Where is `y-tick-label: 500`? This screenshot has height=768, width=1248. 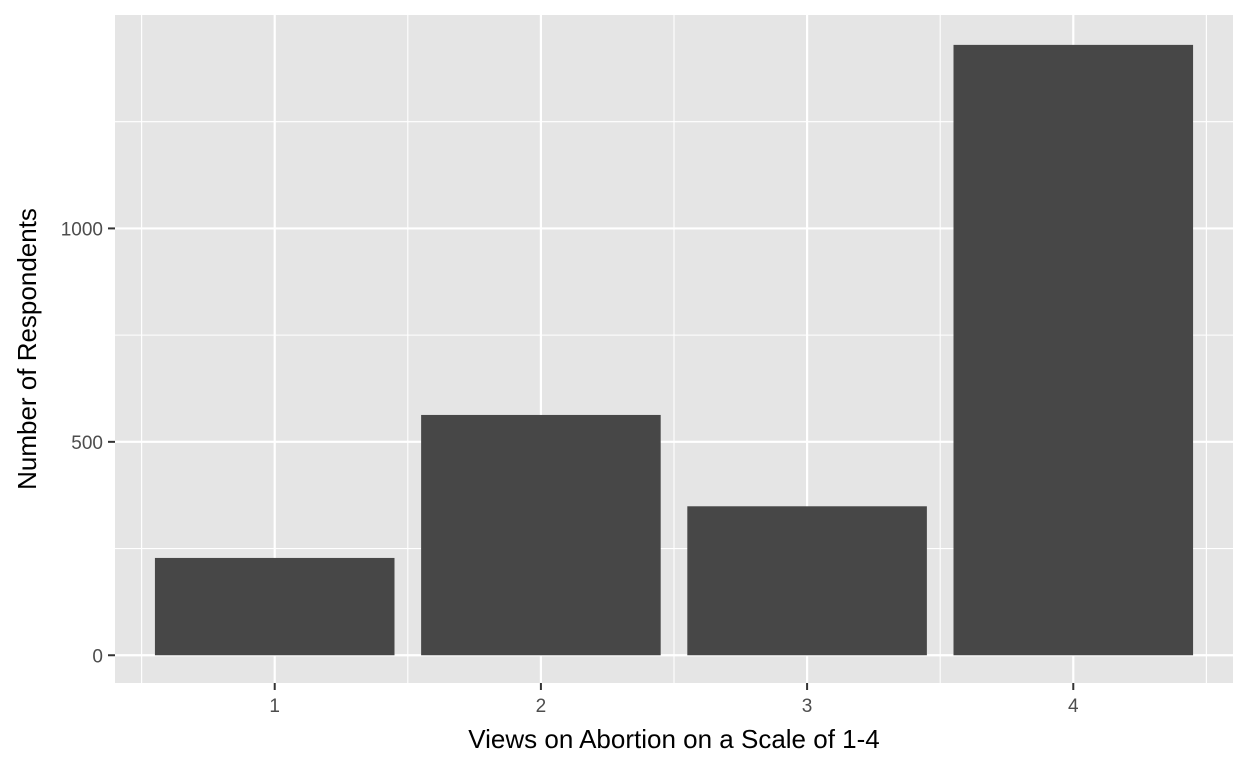 y-tick-label: 500 is located at coordinates (87, 443).